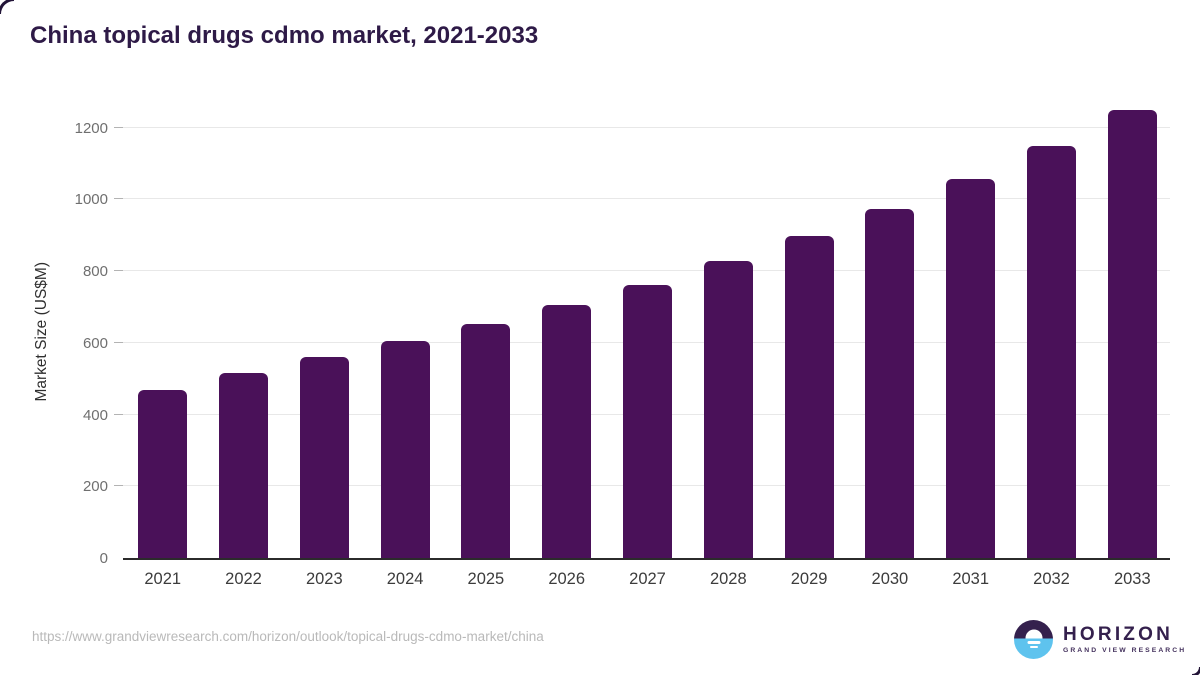 The width and height of the screenshot is (1200, 675). Describe the element at coordinates (890, 579) in the screenshot. I see `x-tick-label: 2030` at that location.